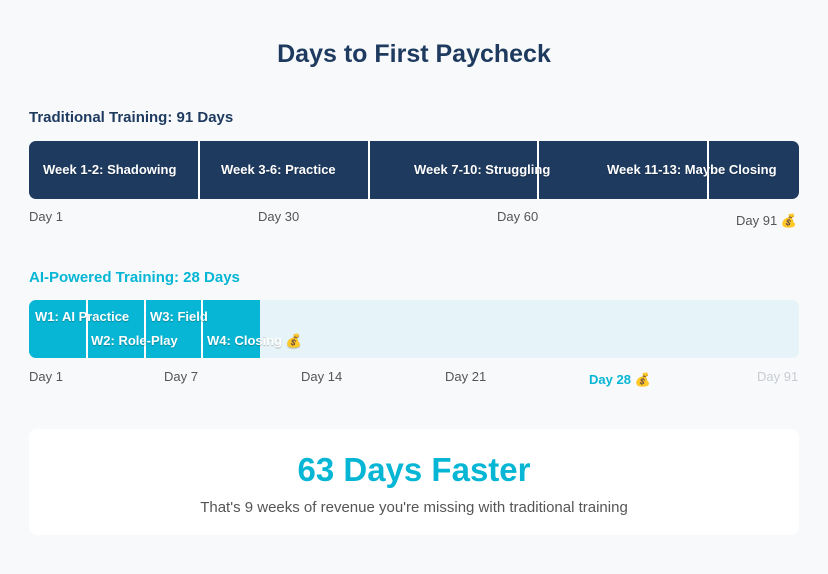  Describe the element at coordinates (482, 169) in the screenshot. I see `phase-label: Week 7-10: Struggling` at that location.